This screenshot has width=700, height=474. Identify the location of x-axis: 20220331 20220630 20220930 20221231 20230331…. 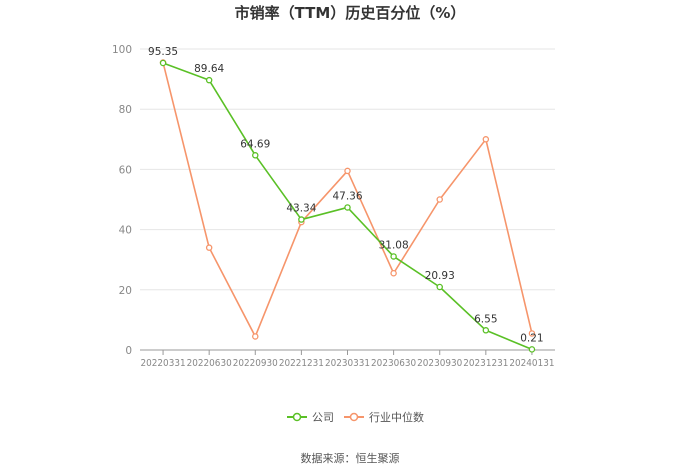
(347, 359).